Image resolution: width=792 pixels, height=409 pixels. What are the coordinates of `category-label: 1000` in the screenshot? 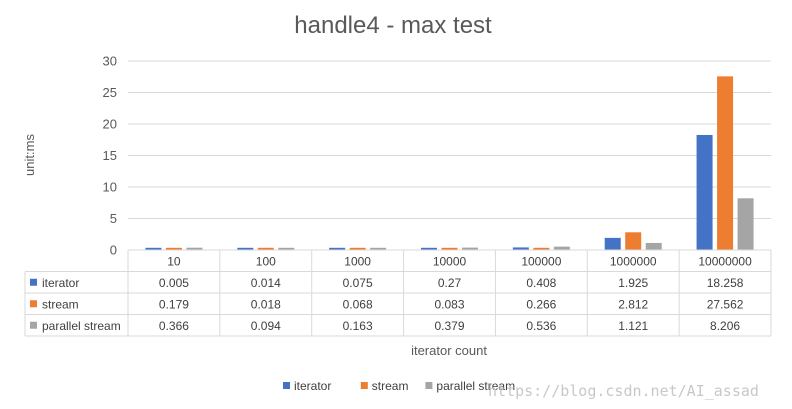 It's located at (357, 261).